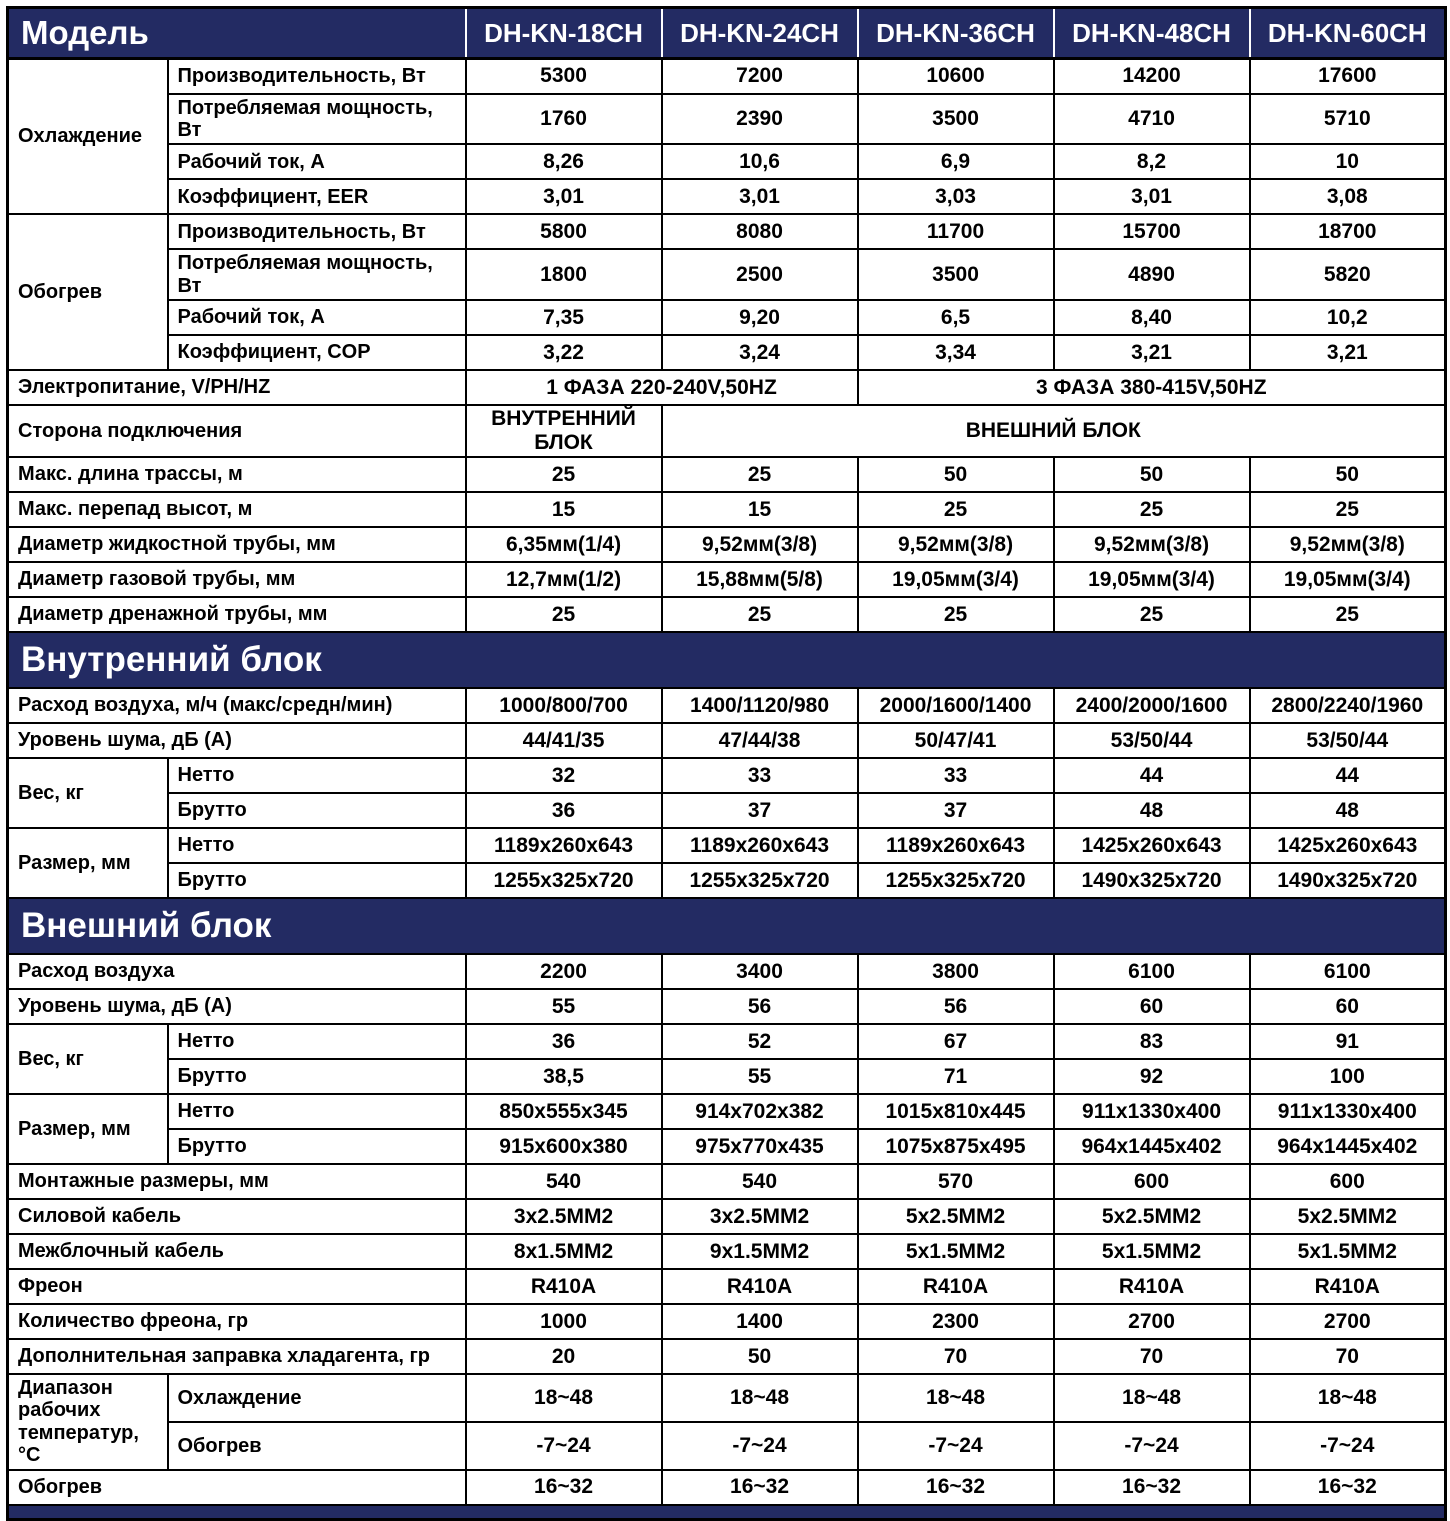  Describe the element at coordinates (236, 972) in the screenshot. I see `row-label: Расход воздуха` at that location.